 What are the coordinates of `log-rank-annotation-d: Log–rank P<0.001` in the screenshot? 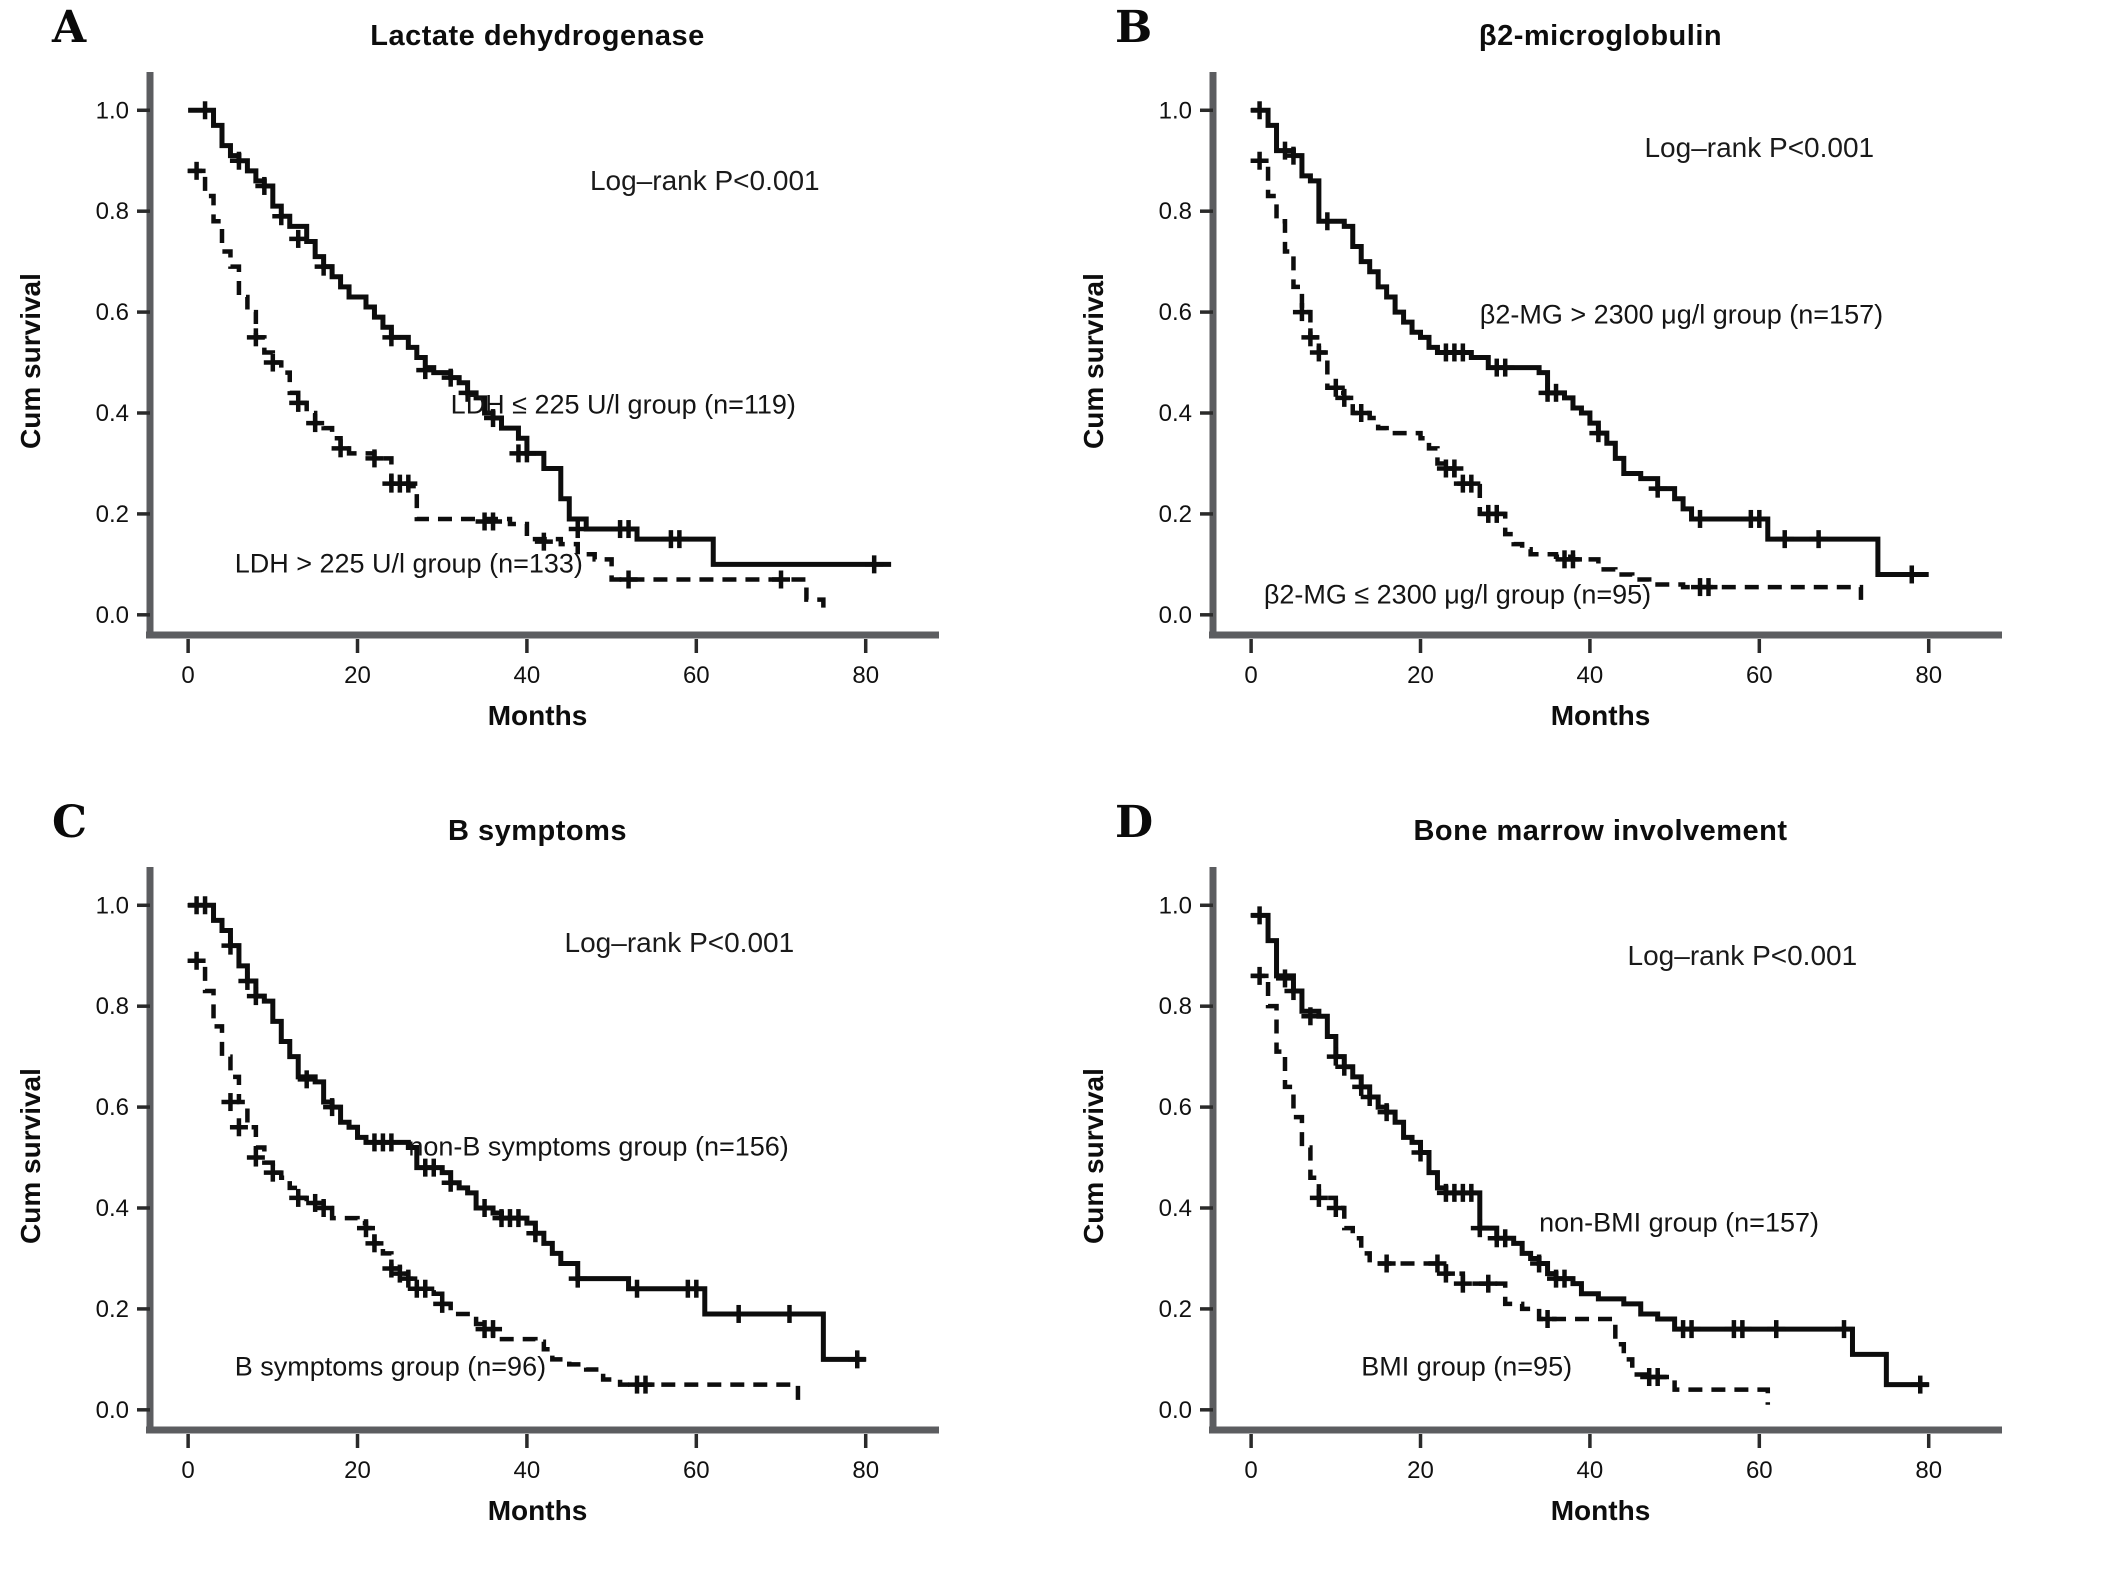 It's located at (1742, 955).